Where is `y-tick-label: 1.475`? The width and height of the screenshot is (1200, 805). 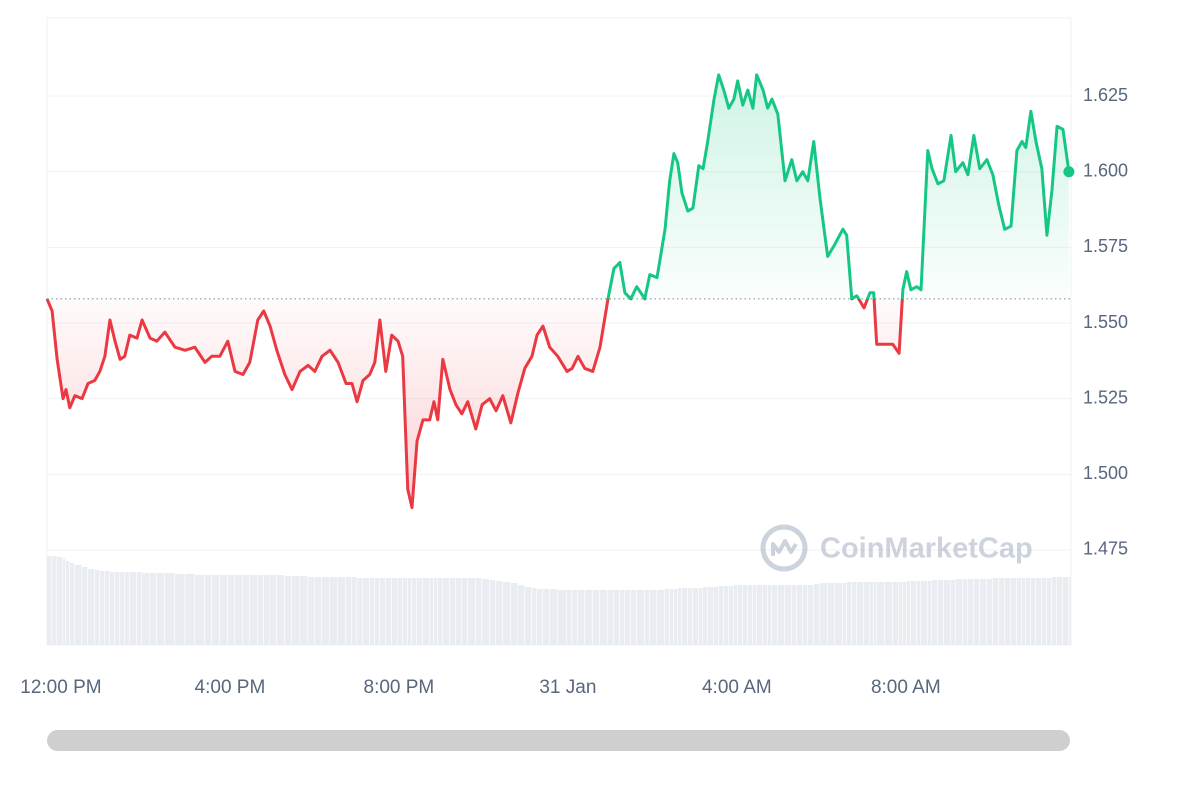
y-tick-label: 1.475 is located at coordinates (1105, 549).